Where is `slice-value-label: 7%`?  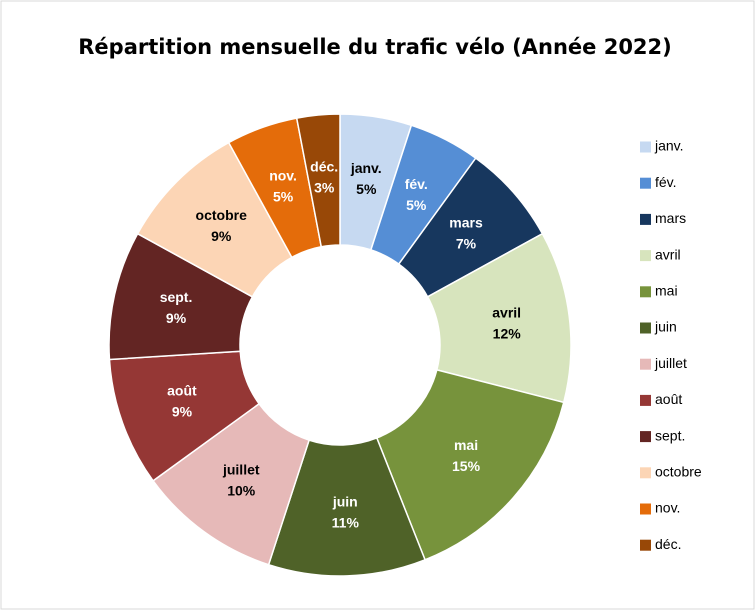 slice-value-label: 7% is located at coordinates (466, 244).